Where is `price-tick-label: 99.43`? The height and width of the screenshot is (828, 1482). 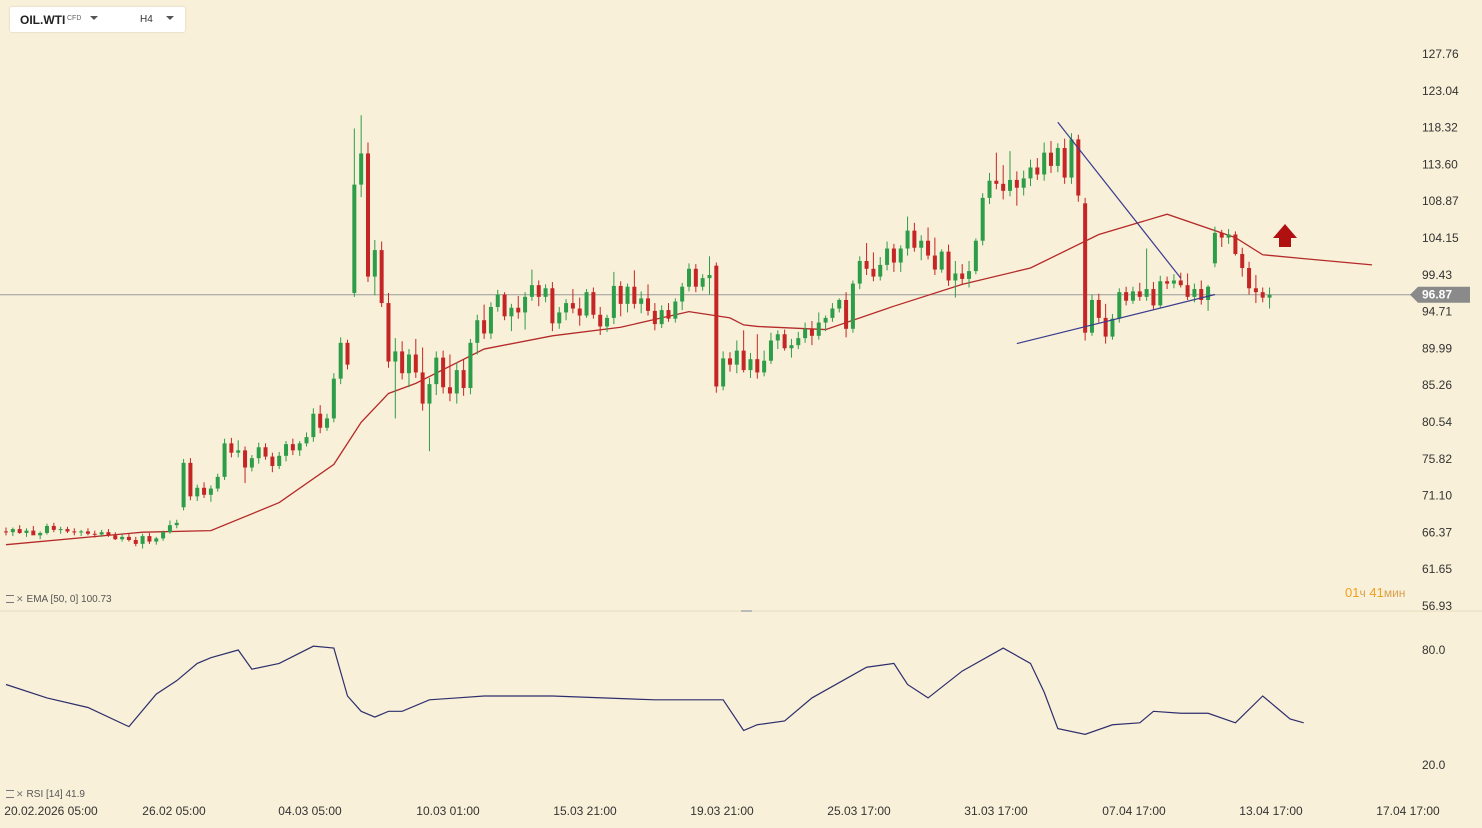 price-tick-label: 99.43 is located at coordinates (1437, 275).